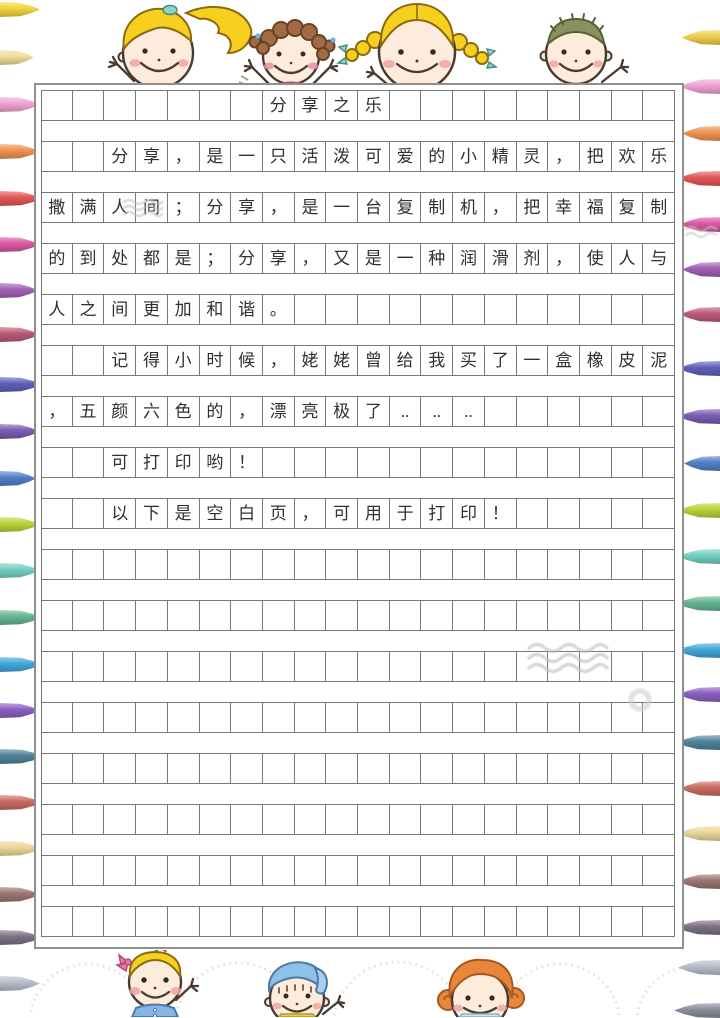 The height and width of the screenshot is (1018, 720). Describe the element at coordinates (659, 360) in the screenshot. I see `grid-cell: 泥` at that location.